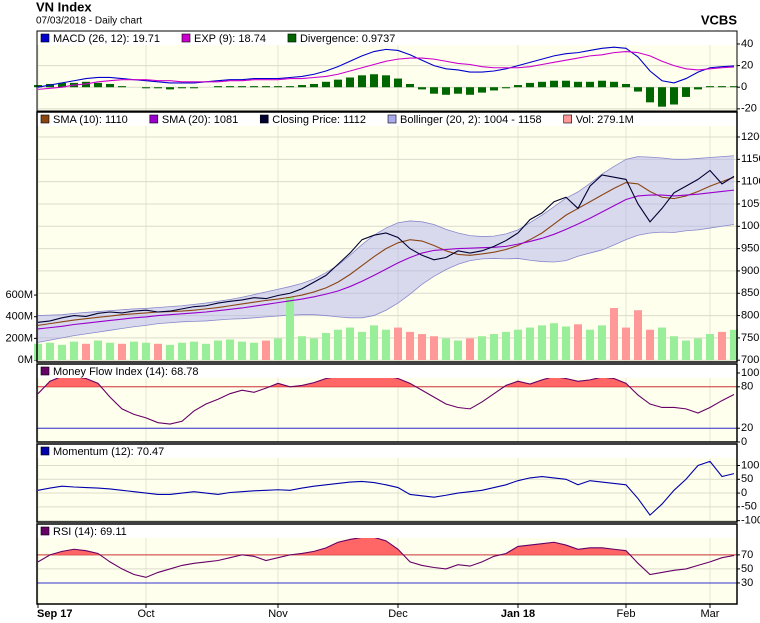 The height and width of the screenshot is (623, 760). What do you see at coordinates (747, 583) in the screenshot?
I see `y-tick-label: 30` at bounding box center [747, 583].